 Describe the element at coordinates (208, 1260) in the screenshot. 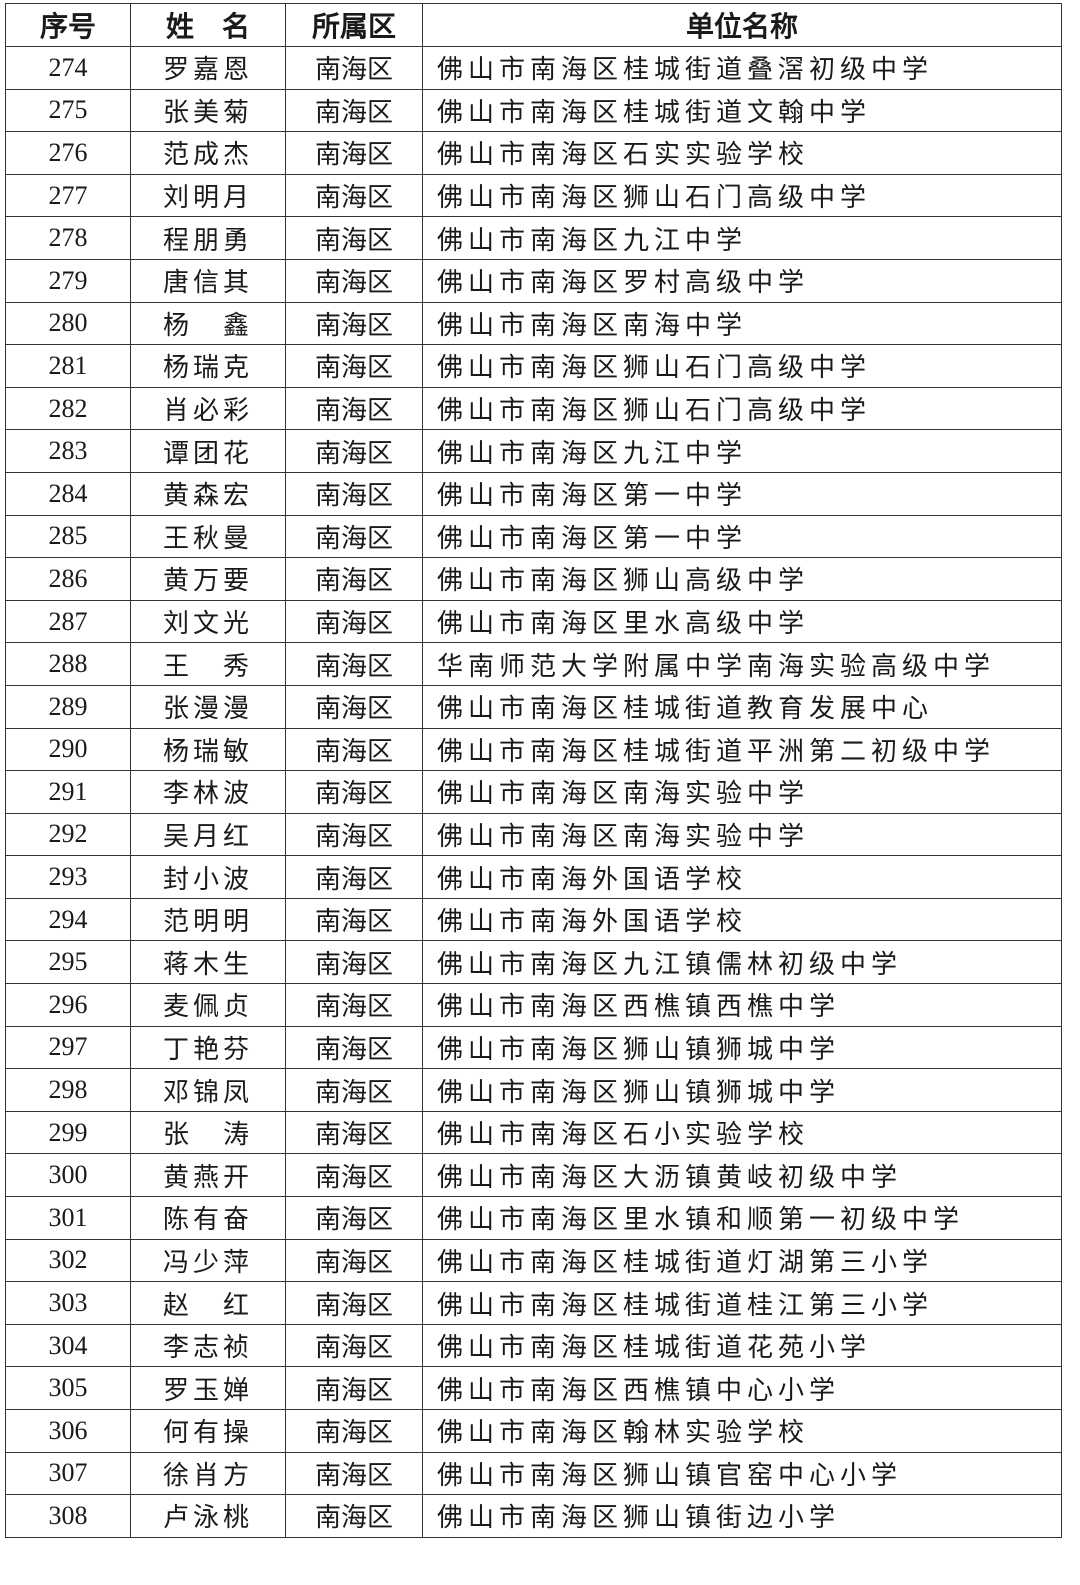

I see `cell-name: 冯少萍` at that location.